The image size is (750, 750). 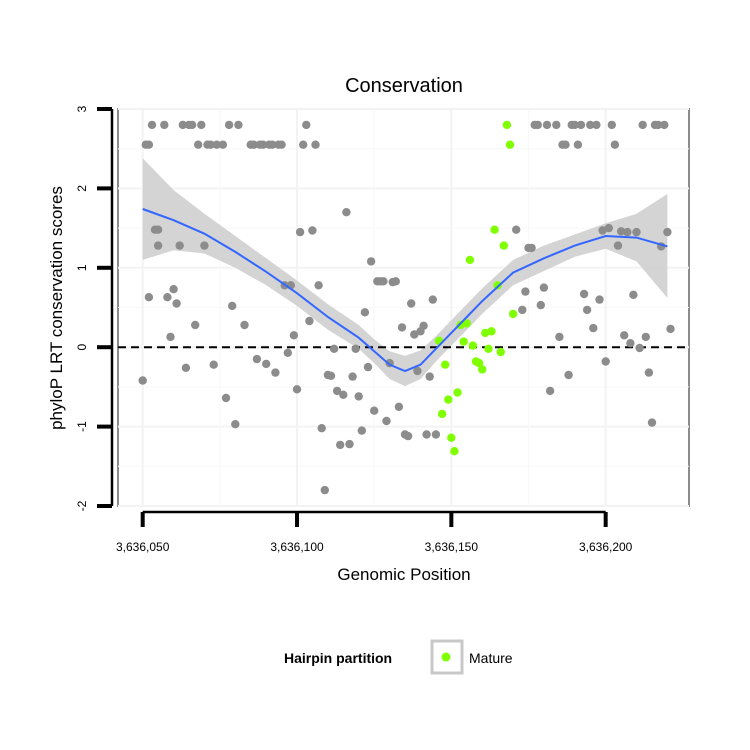 What do you see at coordinates (398, 657) in the screenshot?
I see `legend: Hairpin partition Mature` at bounding box center [398, 657].